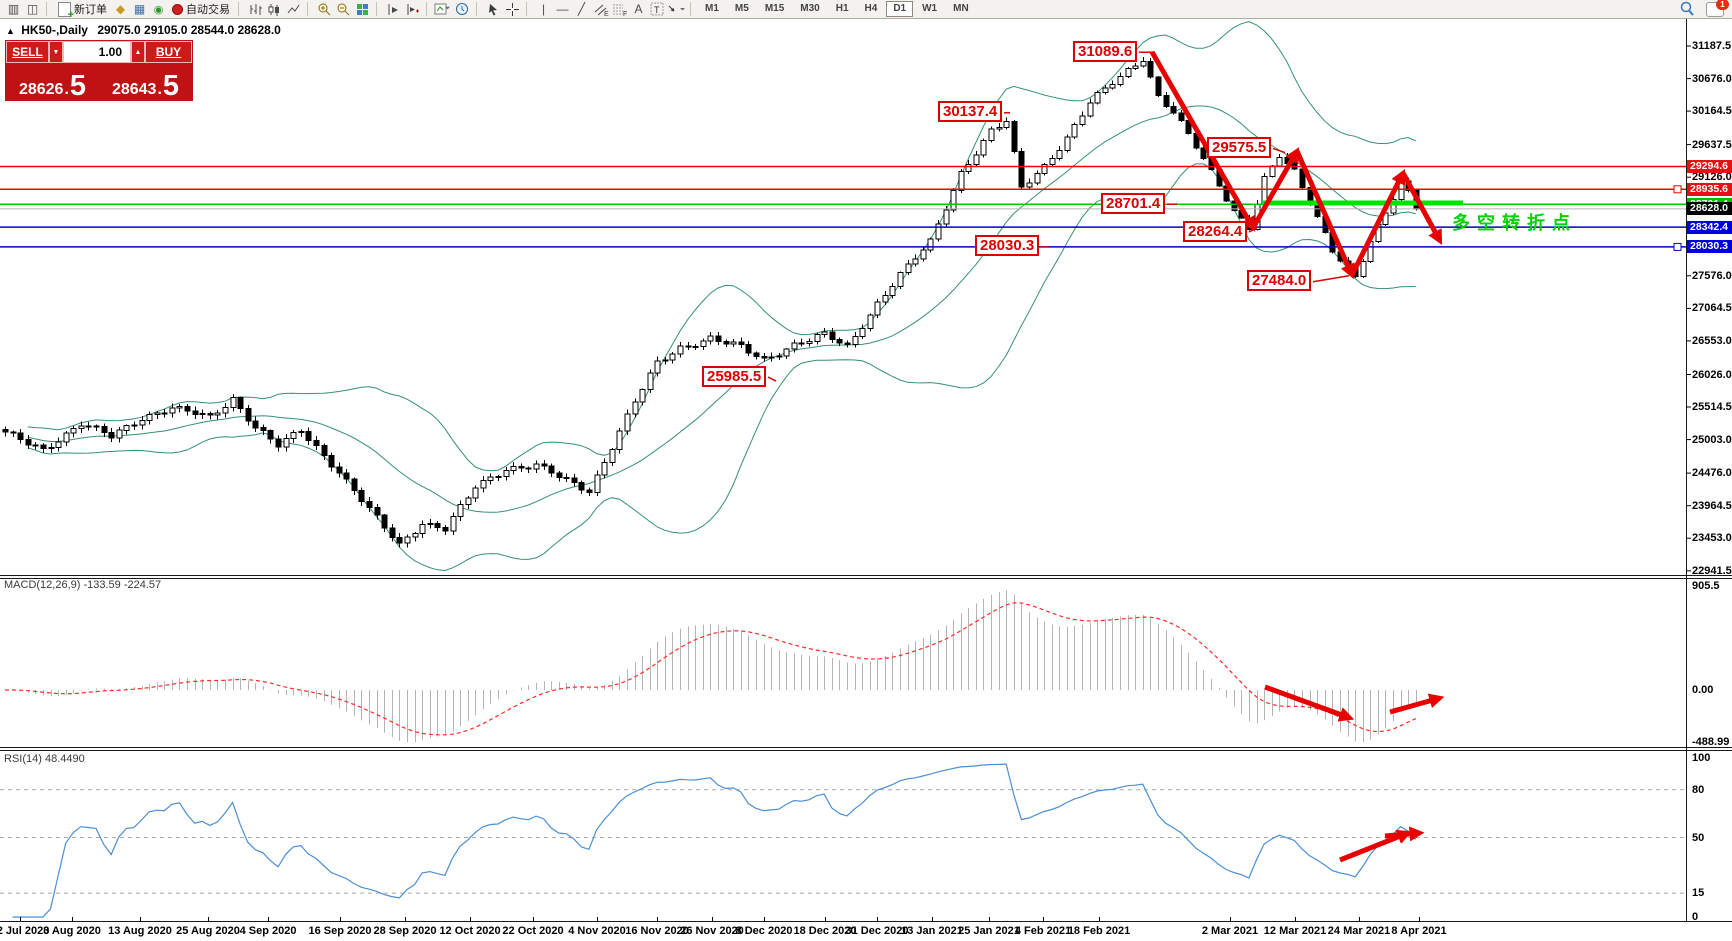  I want to click on price-annotation: 28030.3, so click(1007, 246).